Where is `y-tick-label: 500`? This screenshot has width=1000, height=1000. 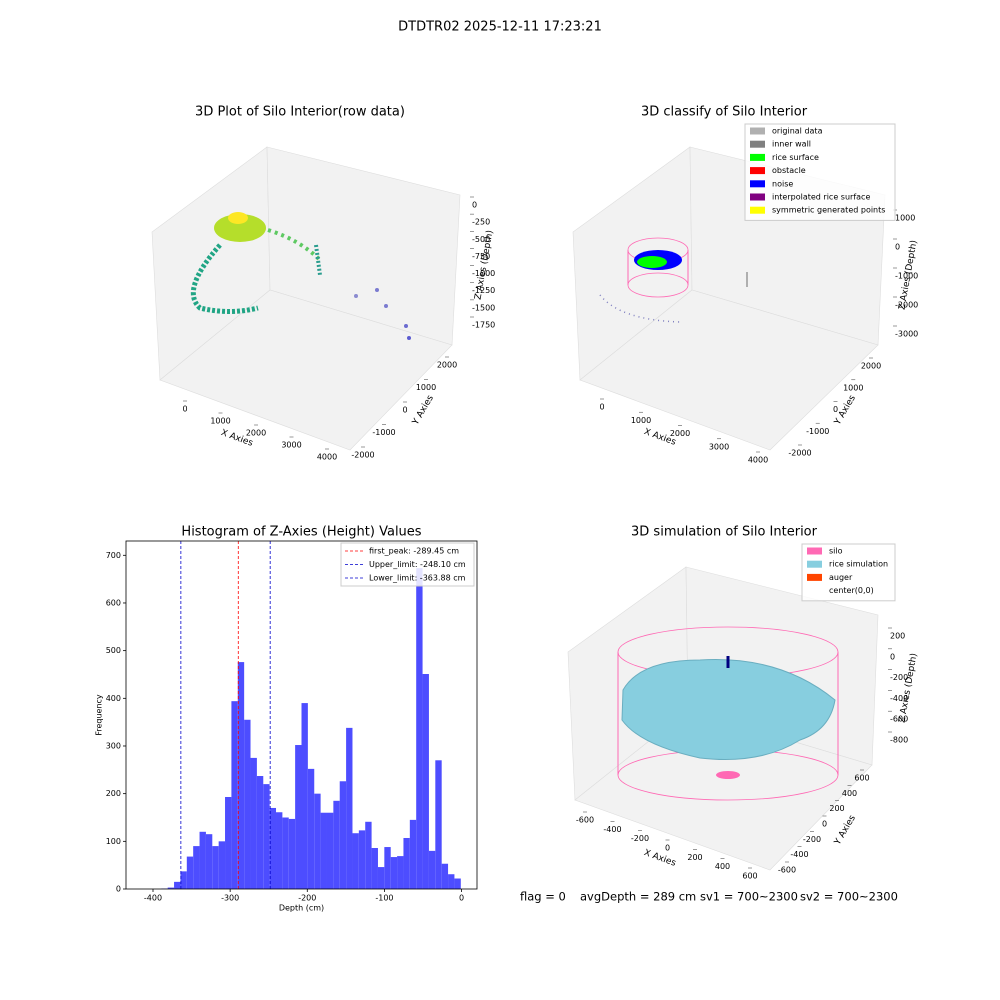
y-tick-label: 500 is located at coordinates (113, 650).